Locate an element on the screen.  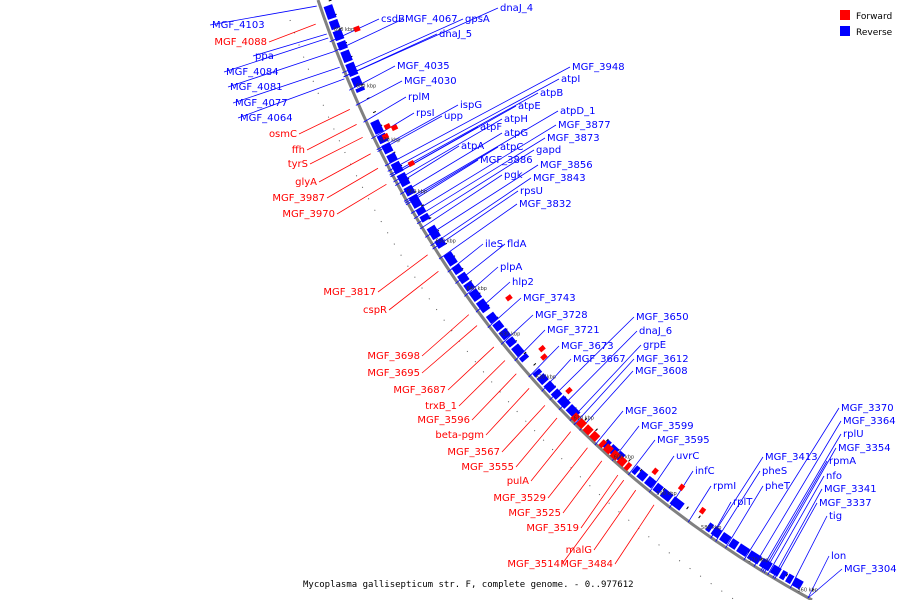
gene-label: atpI is located at coordinates (570, 79).